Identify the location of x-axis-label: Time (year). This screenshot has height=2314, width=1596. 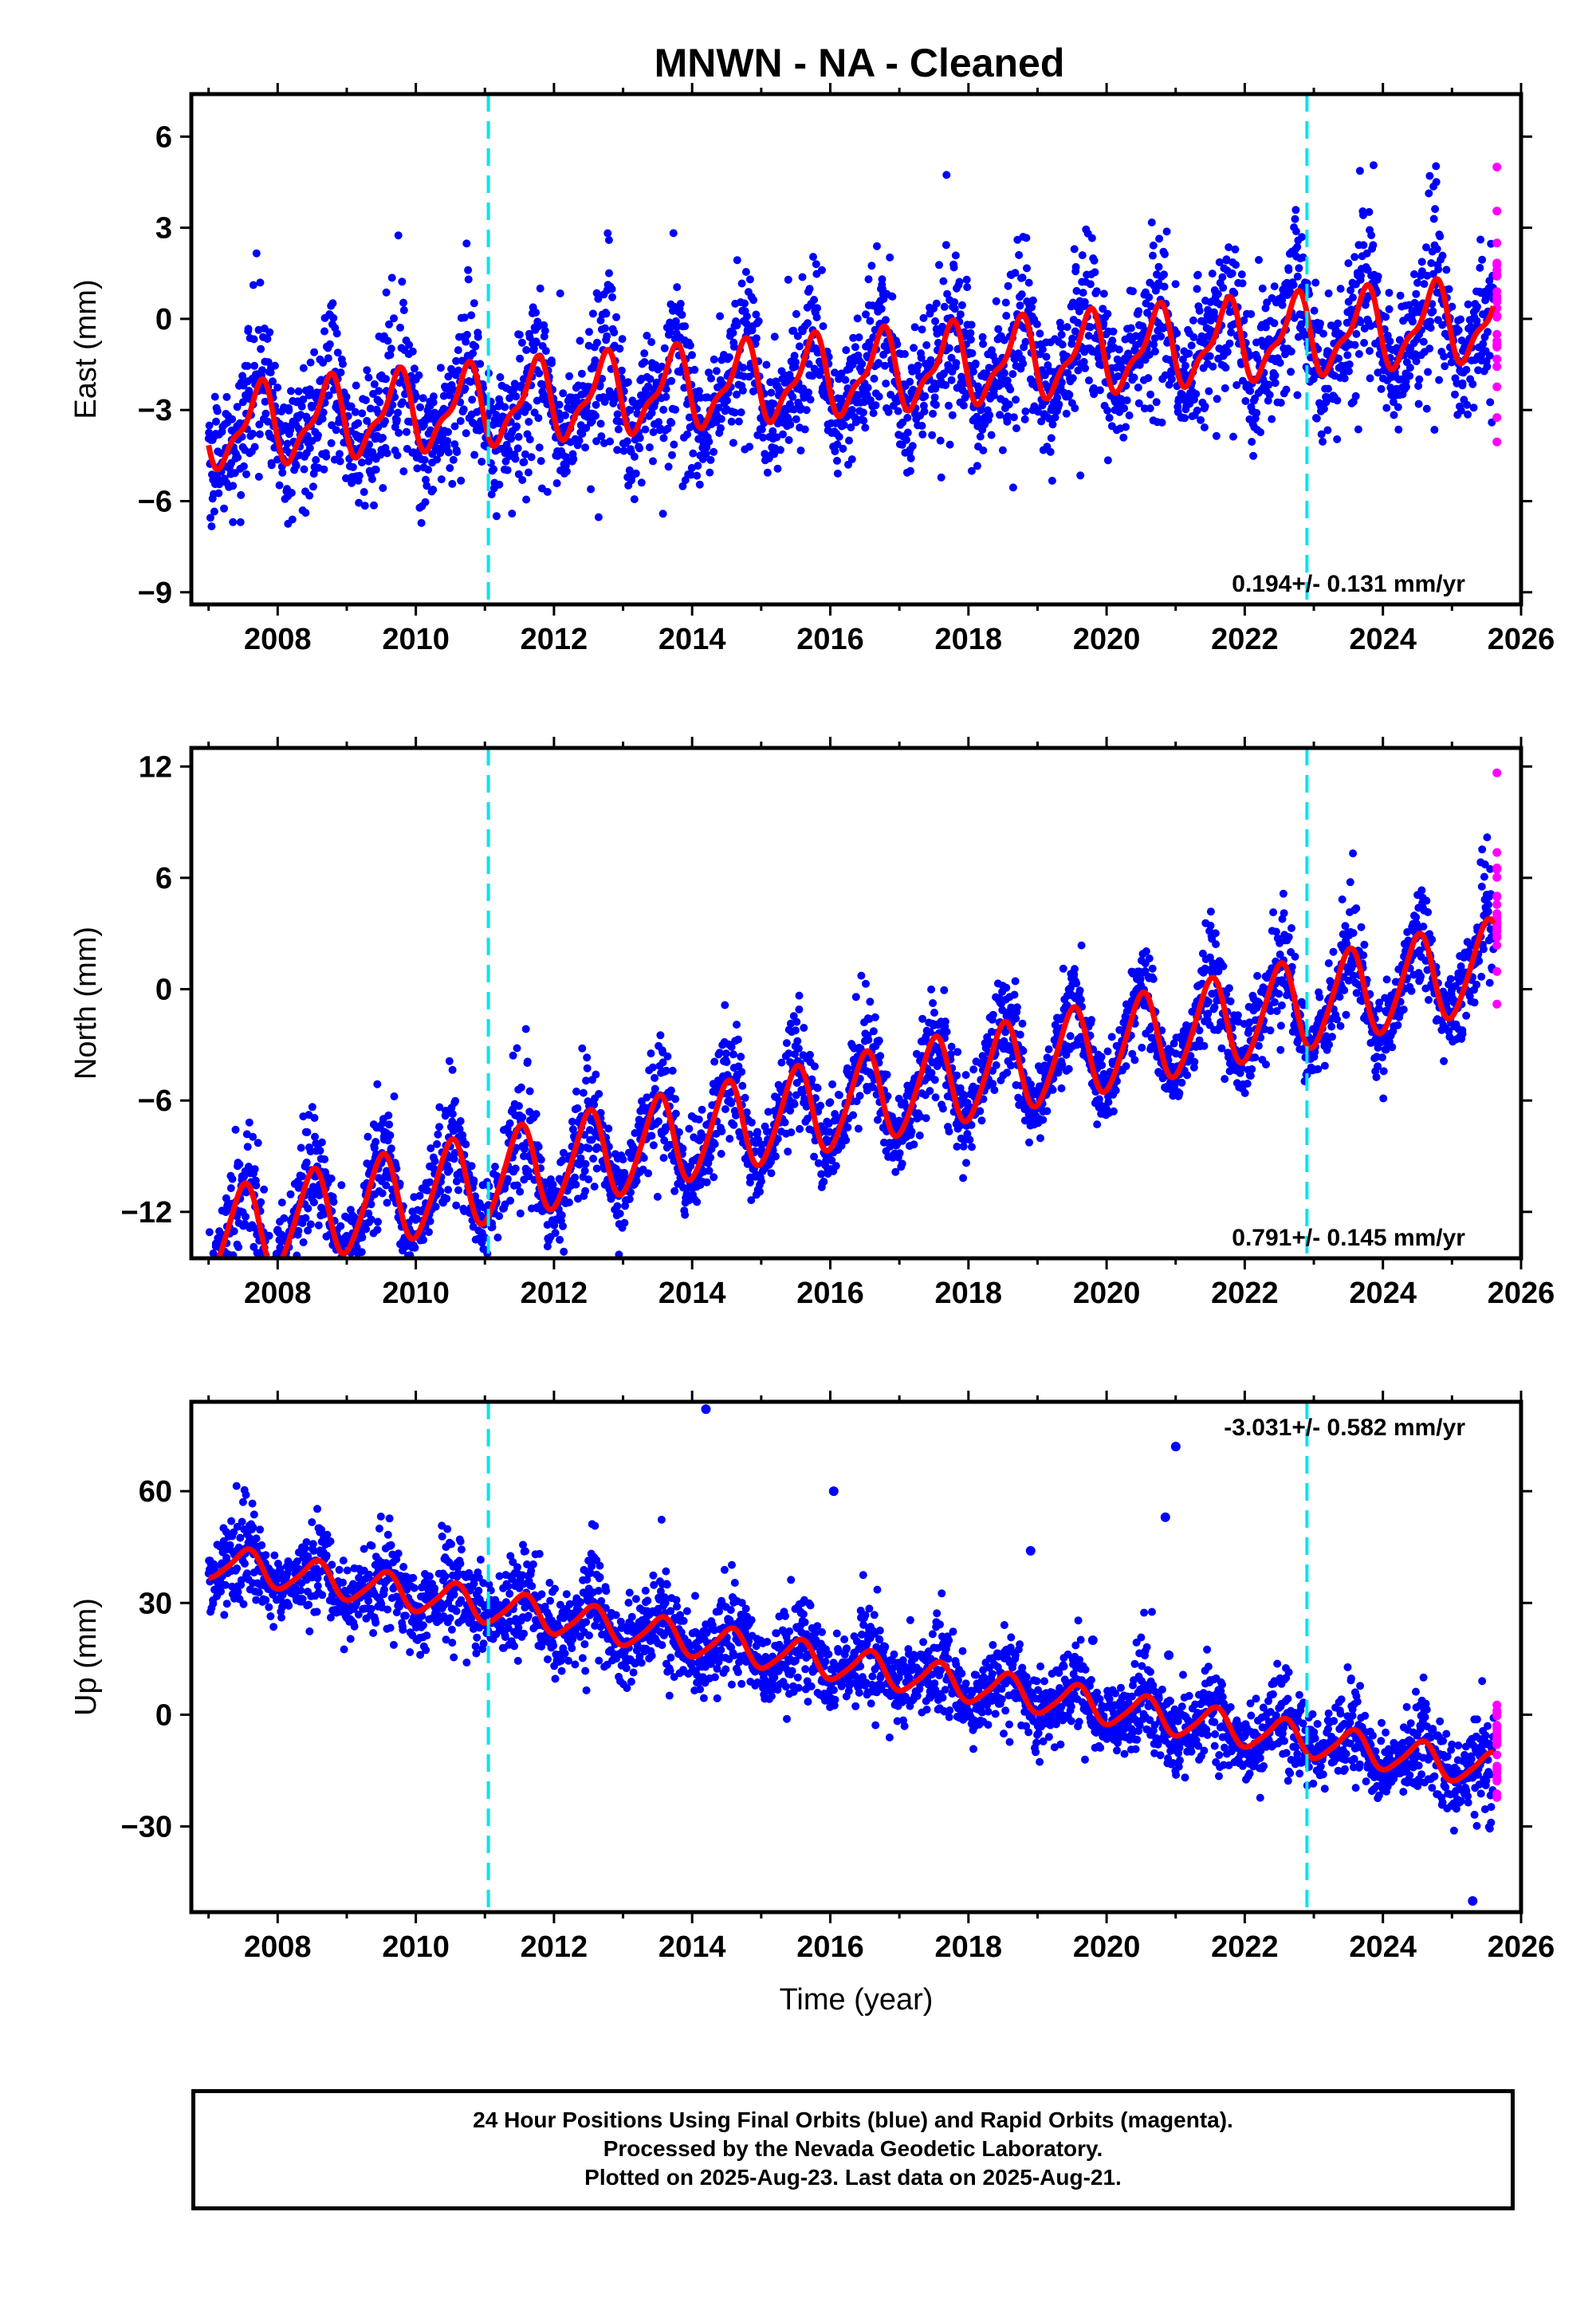
(857, 2000).